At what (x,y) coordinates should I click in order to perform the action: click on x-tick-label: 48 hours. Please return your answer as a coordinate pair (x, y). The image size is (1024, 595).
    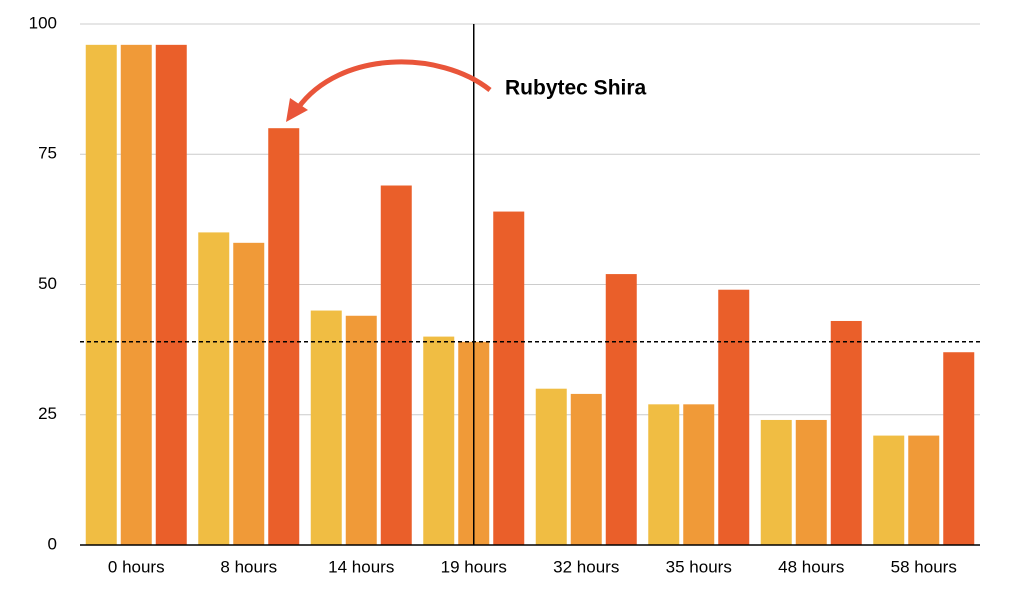
    Looking at the image, I should click on (811, 566).